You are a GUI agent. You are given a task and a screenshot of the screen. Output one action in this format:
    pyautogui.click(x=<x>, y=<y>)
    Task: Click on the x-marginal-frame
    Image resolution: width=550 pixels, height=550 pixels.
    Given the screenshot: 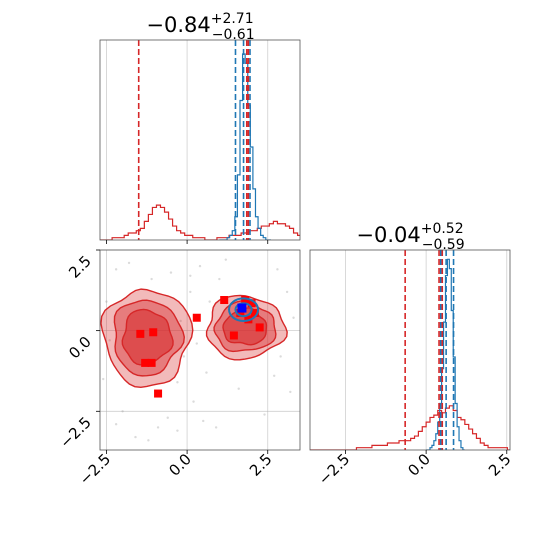 What is the action you would take?
    pyautogui.click(x=200, y=140)
    